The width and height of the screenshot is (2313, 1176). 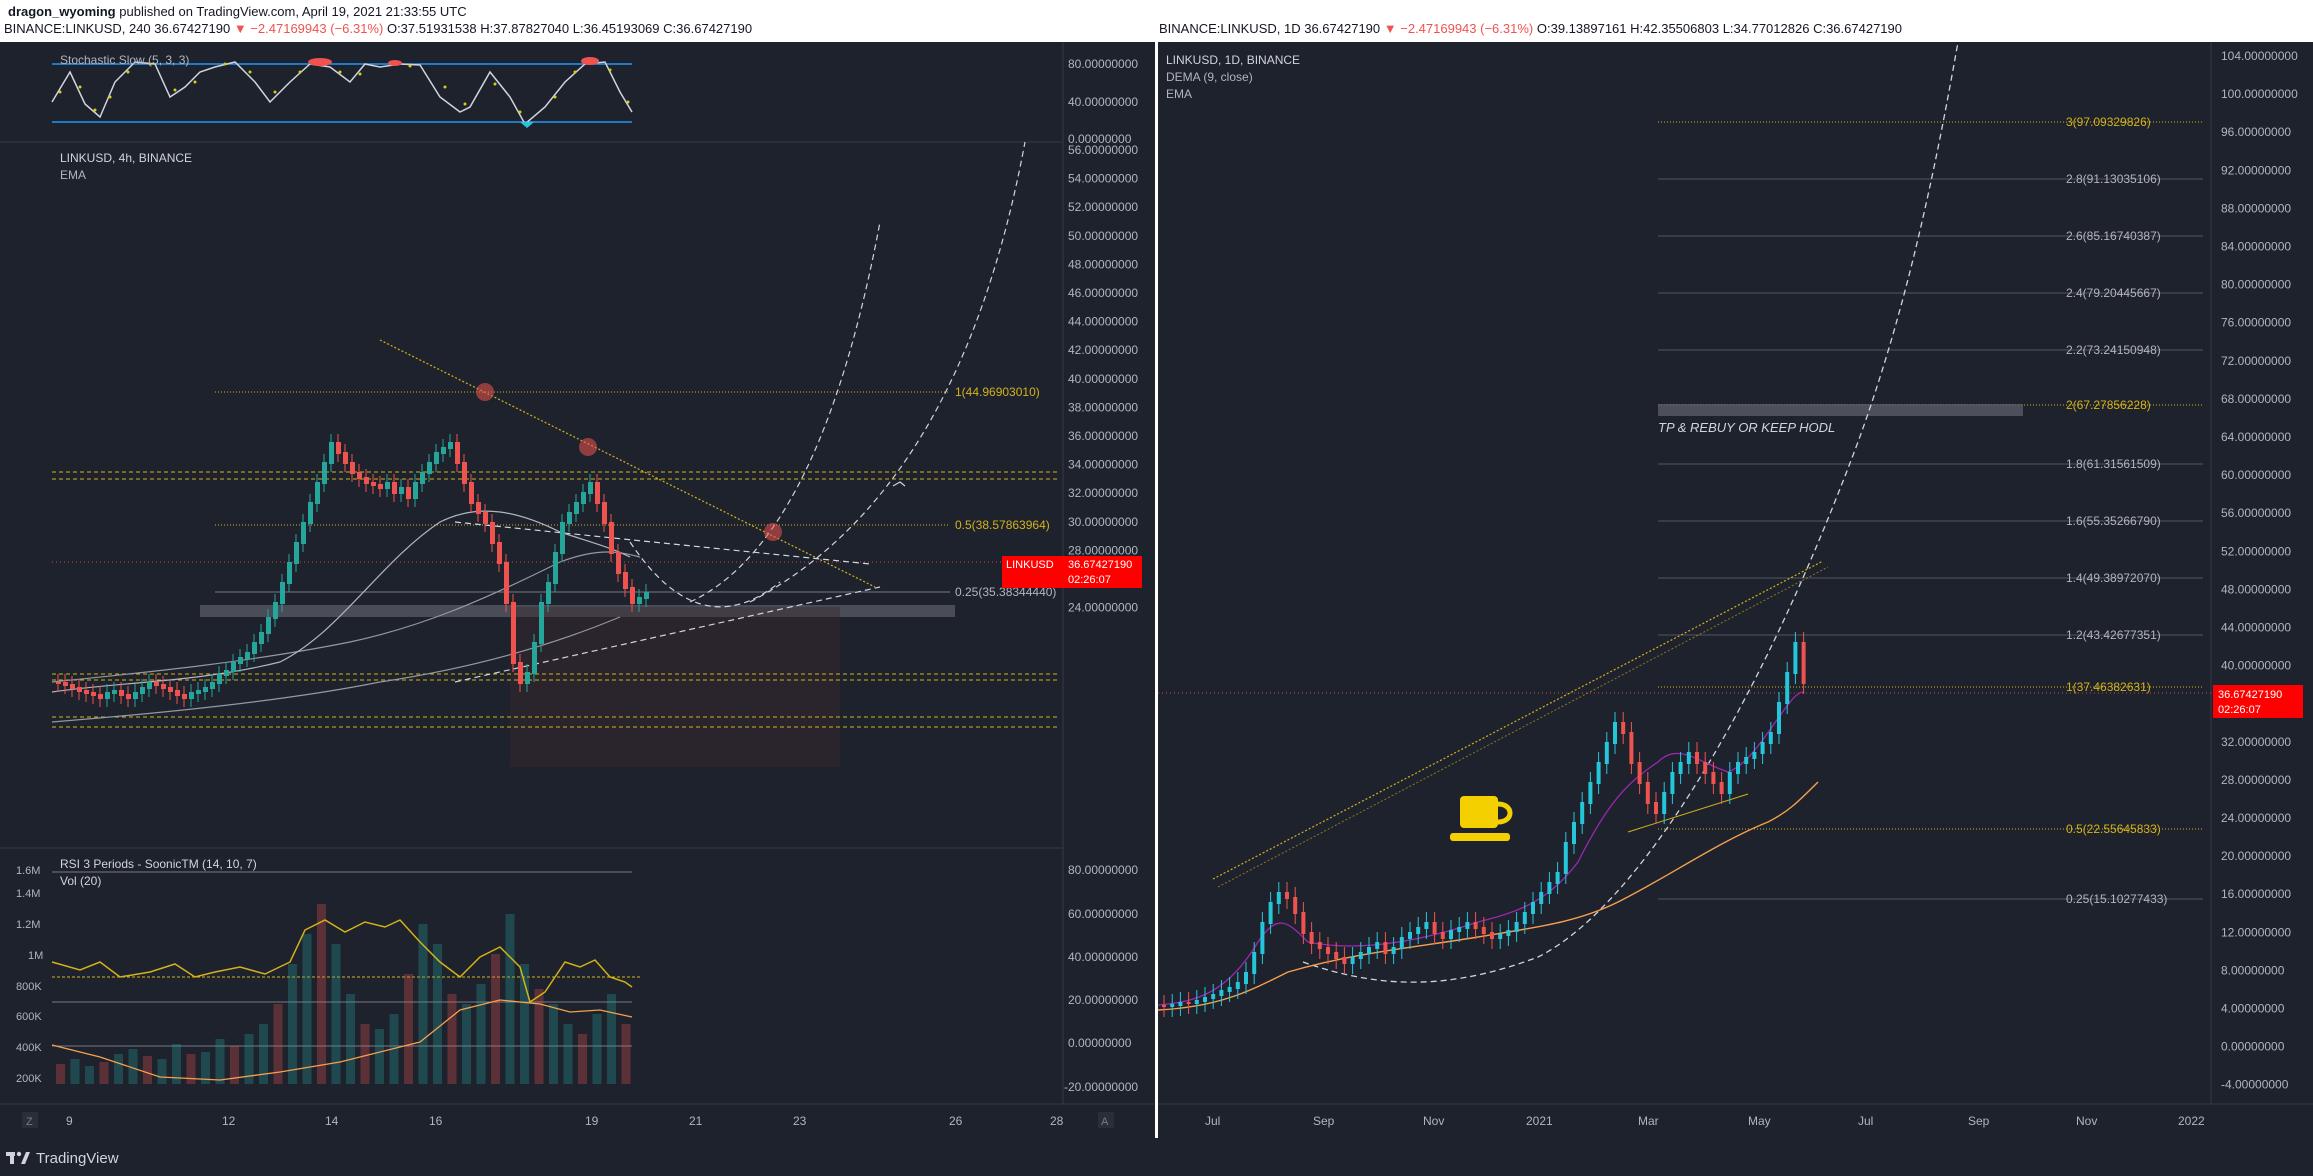 I want to click on price-axis-tick: 68.00000000, so click(x=2256, y=399).